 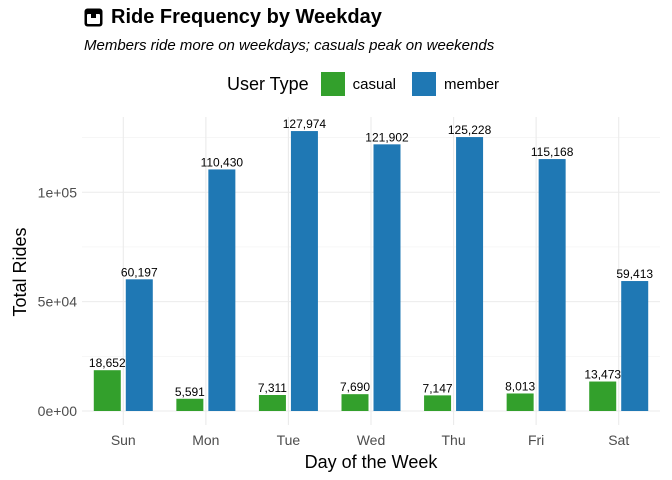 What do you see at coordinates (438, 388) in the screenshot?
I see `value-label-casual-thu: 7,147` at bounding box center [438, 388].